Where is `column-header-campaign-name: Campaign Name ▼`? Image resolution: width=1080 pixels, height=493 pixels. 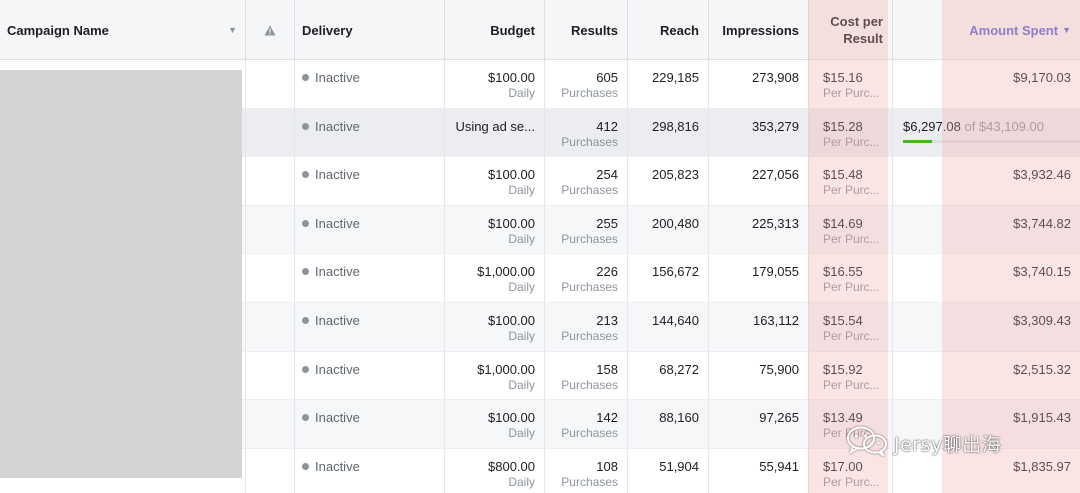 column-header-campaign-name: Campaign Name ▼ is located at coordinates (123, 30).